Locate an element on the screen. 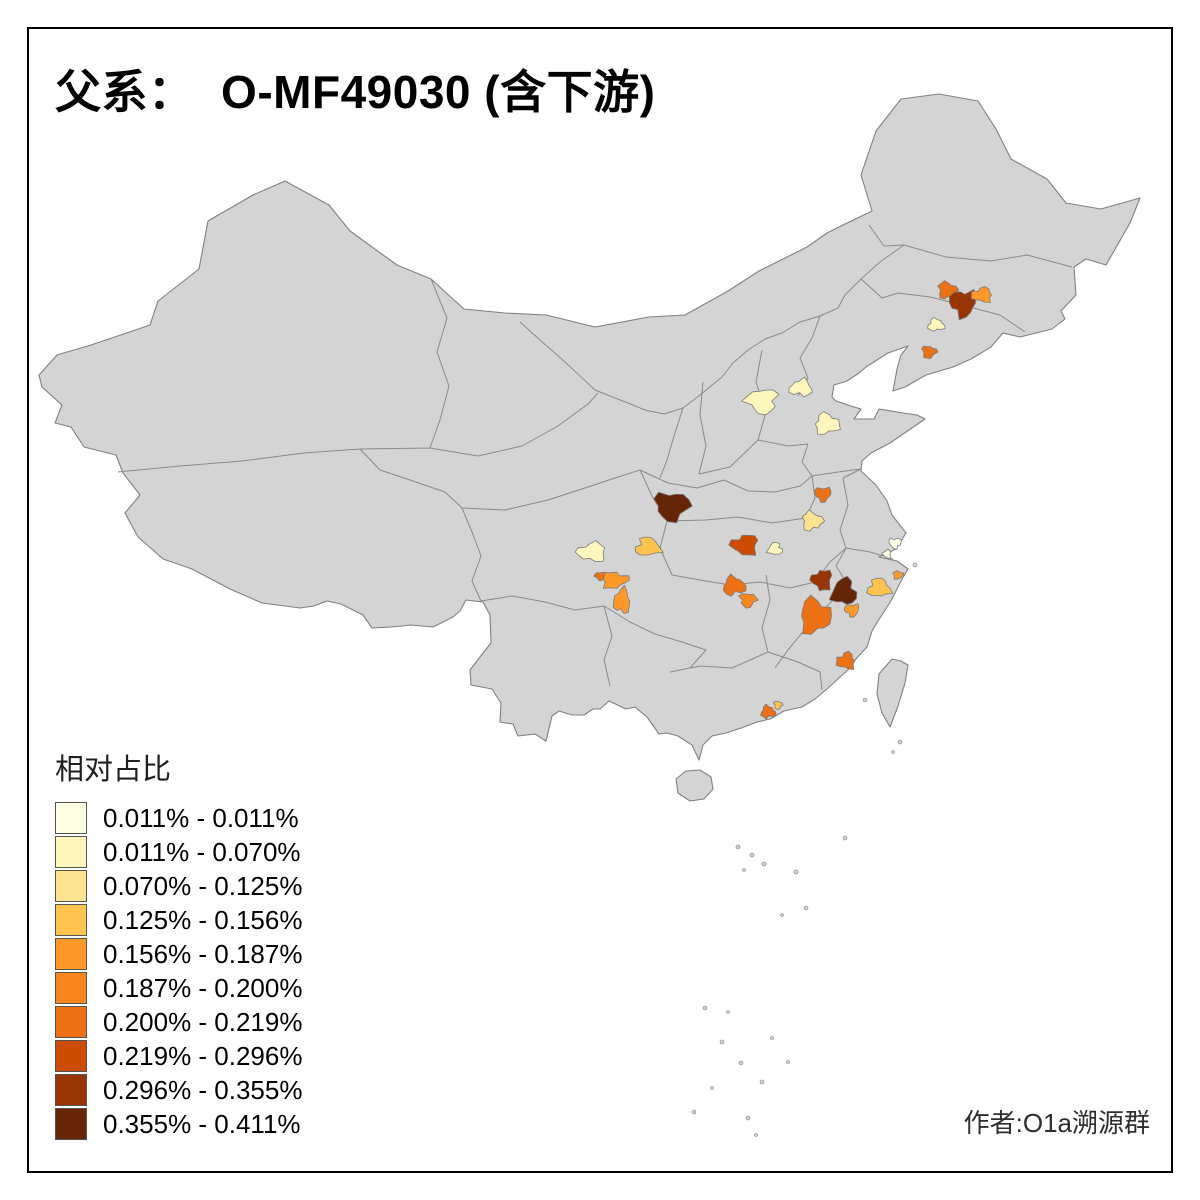 This screenshot has height=1200, width=1200. legend-title: 相对占比 is located at coordinates (113, 770).